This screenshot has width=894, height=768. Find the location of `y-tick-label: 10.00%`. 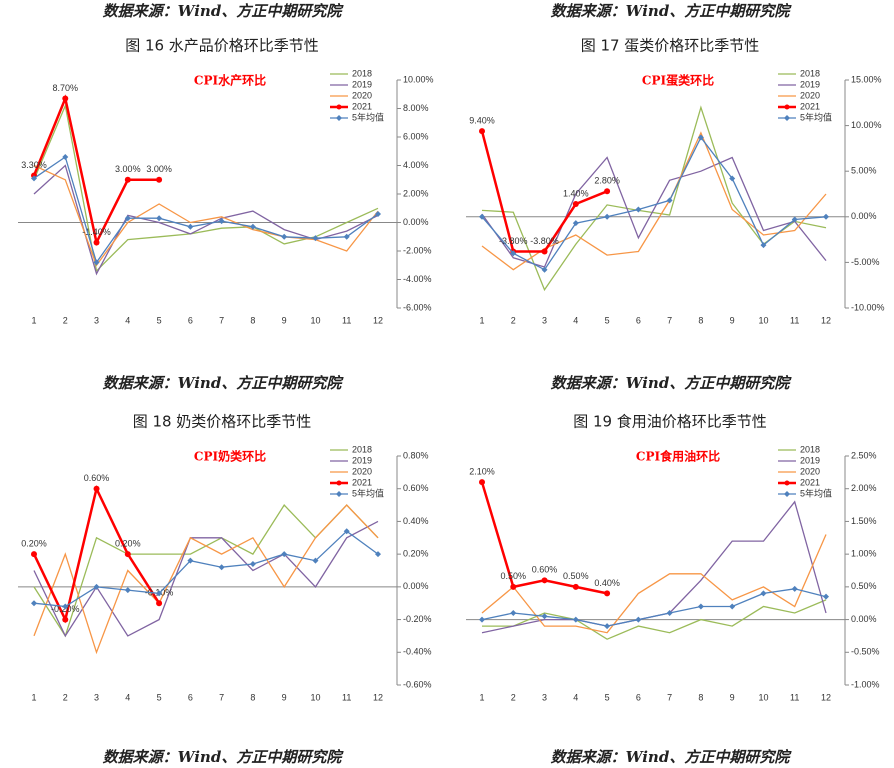

y-tick-label: 10.00% is located at coordinates (866, 125).